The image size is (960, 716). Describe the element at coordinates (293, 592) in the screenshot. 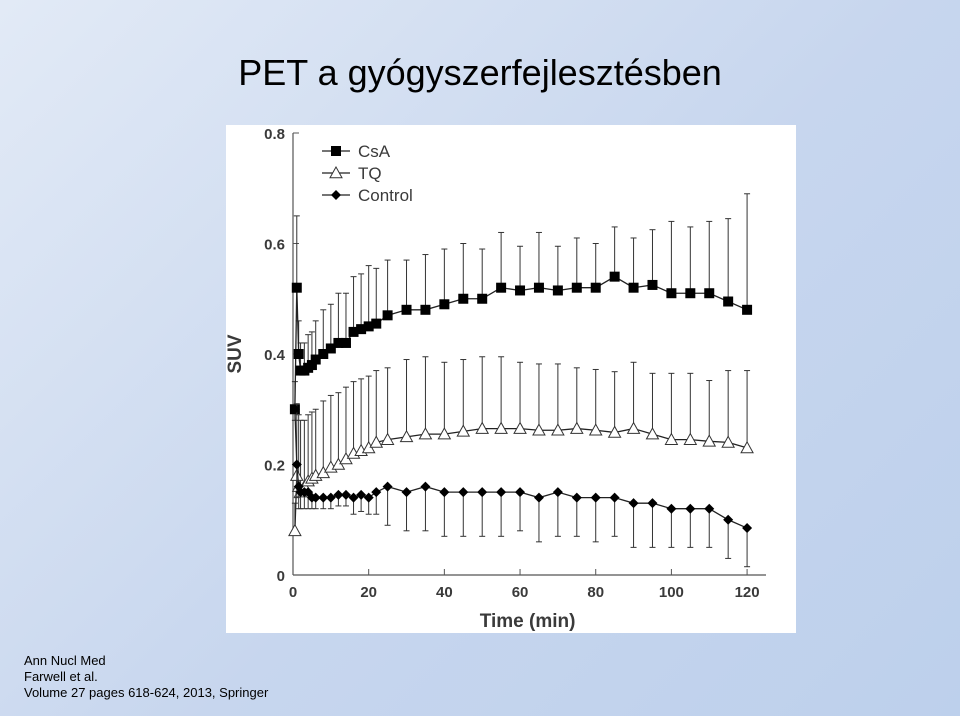

I see `x-tick-label: 0` at that location.